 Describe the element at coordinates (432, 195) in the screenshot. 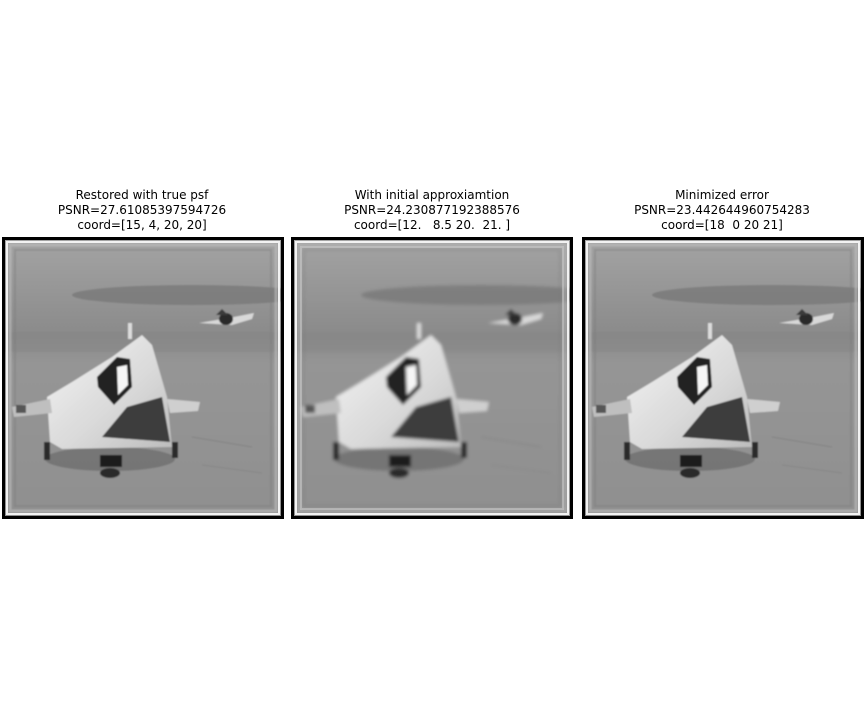

I see `title-line-1: With initial approxiamtion` at that location.